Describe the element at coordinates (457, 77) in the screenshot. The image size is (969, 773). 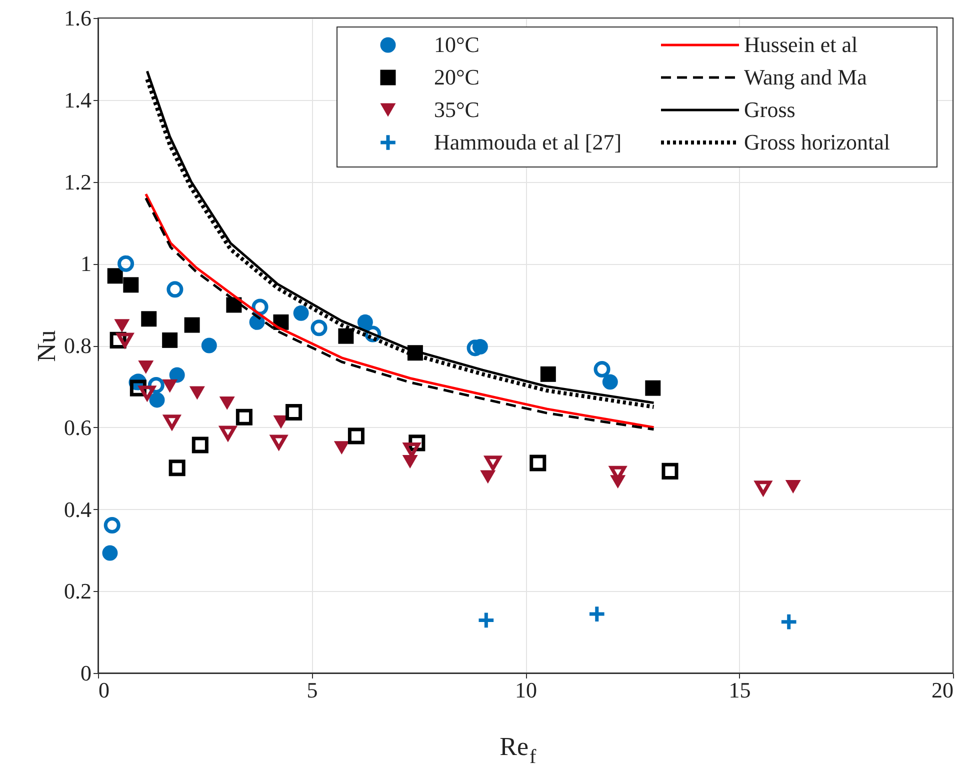
I see `legend-label: 20°C` at that location.